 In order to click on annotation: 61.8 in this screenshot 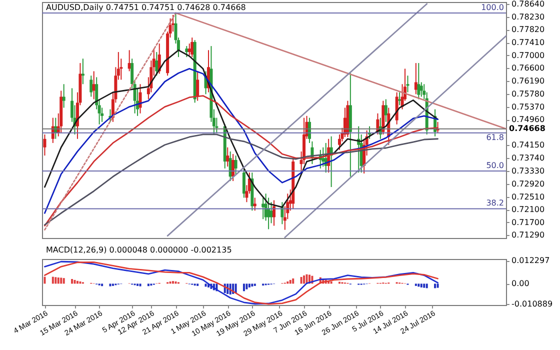, I will do `click(495, 137)`.